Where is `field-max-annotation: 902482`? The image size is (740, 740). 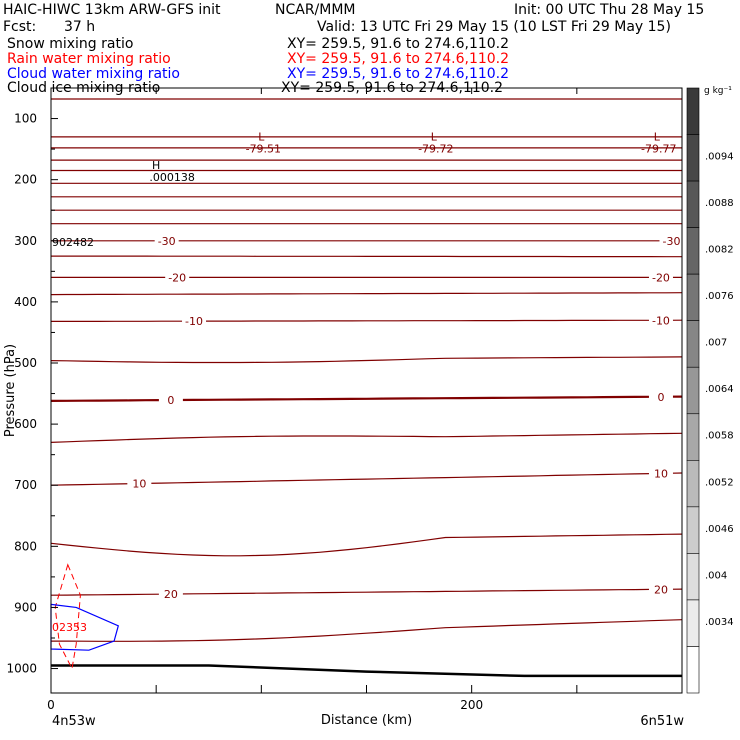 field-max-annotation: 902482 is located at coordinates (73, 242).